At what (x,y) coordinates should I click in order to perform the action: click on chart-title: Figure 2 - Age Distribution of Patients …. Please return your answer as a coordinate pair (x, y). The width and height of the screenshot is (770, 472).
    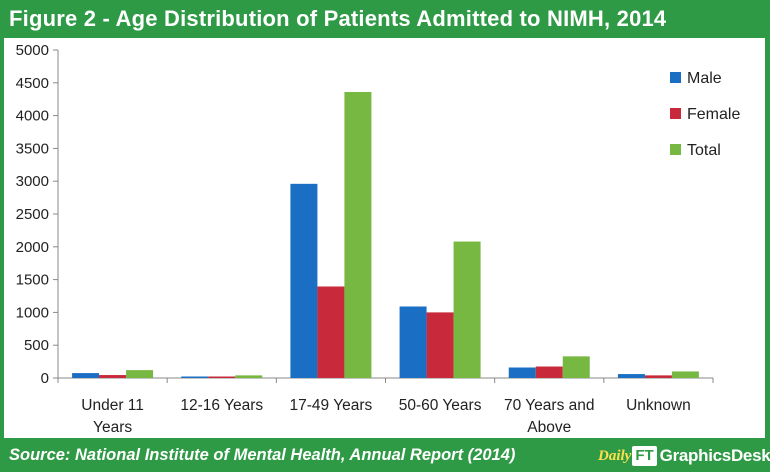
    Looking at the image, I should click on (338, 18).